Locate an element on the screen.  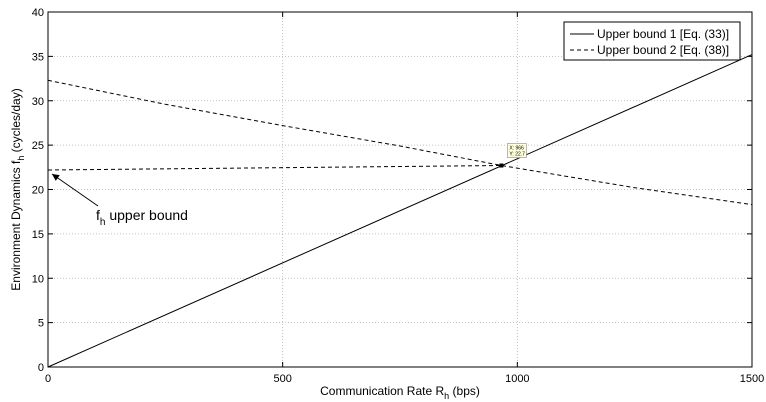
datatip: X: 966 Y: 22.7 is located at coordinates (513, 155).